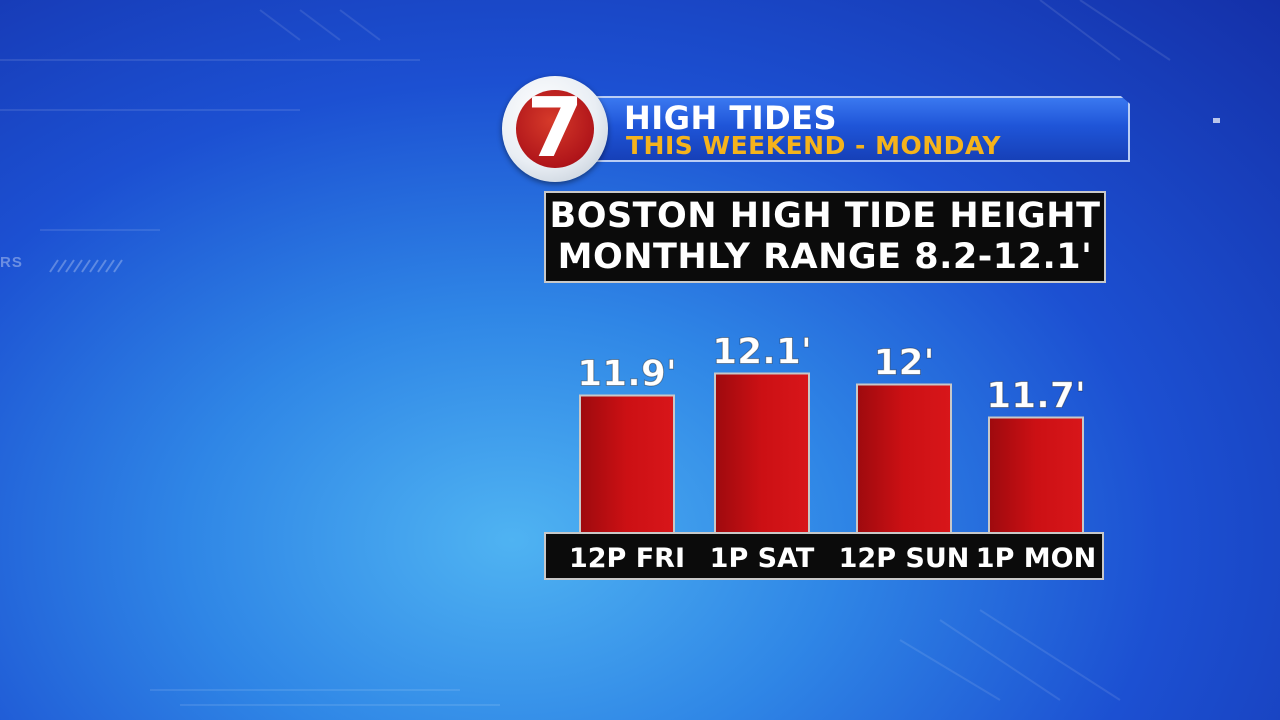 This screenshot has width=1280, height=720. Describe the element at coordinates (813, 145) in the screenshot. I see `header-subtitle: THIS WEEKEND - MONDAY` at that location.